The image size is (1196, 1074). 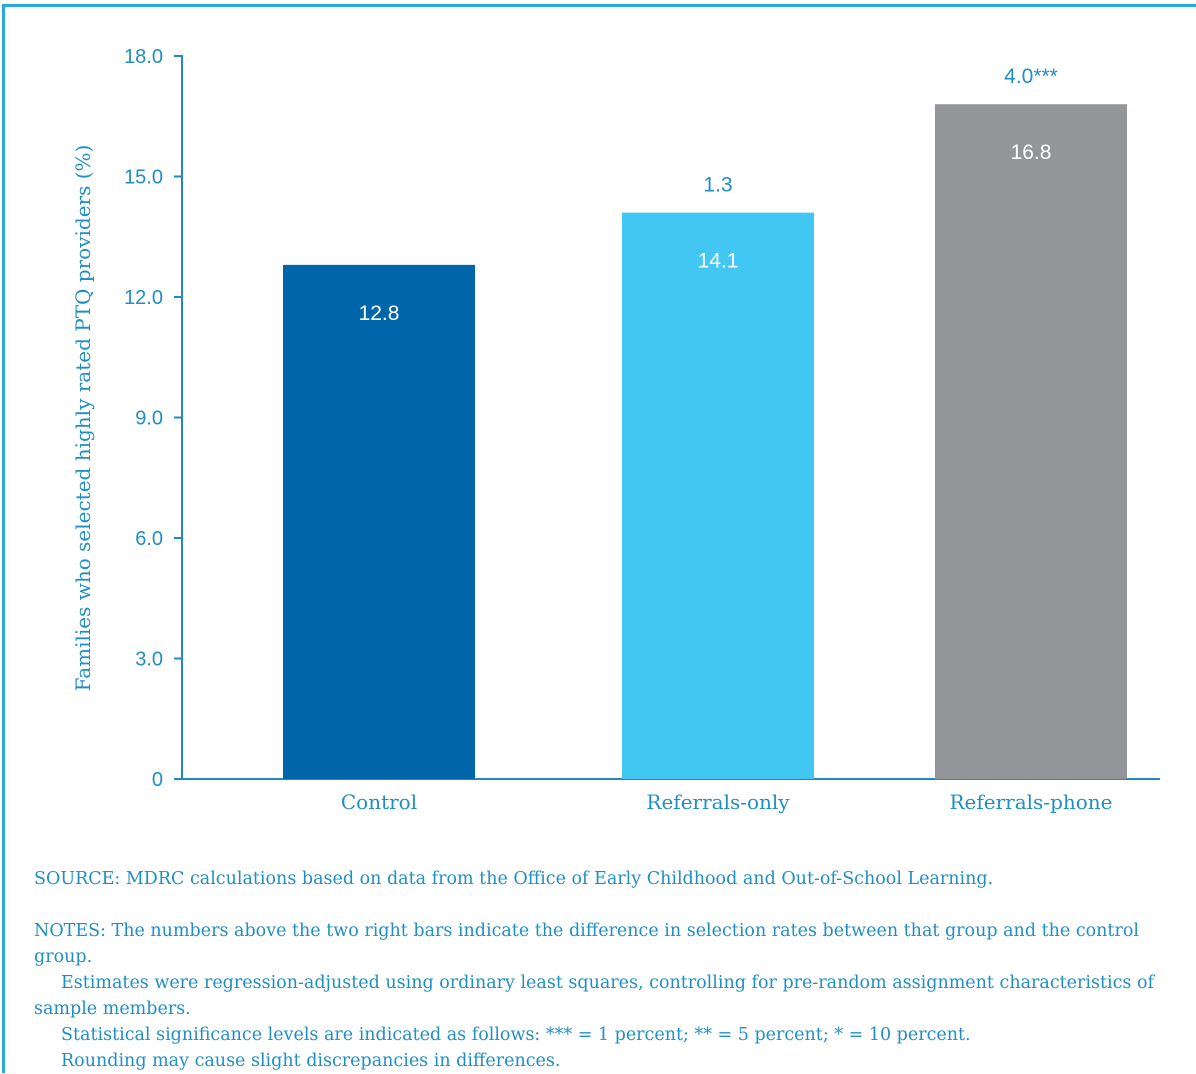 What do you see at coordinates (718, 802) in the screenshot?
I see `category-label: Referrals-only` at bounding box center [718, 802].